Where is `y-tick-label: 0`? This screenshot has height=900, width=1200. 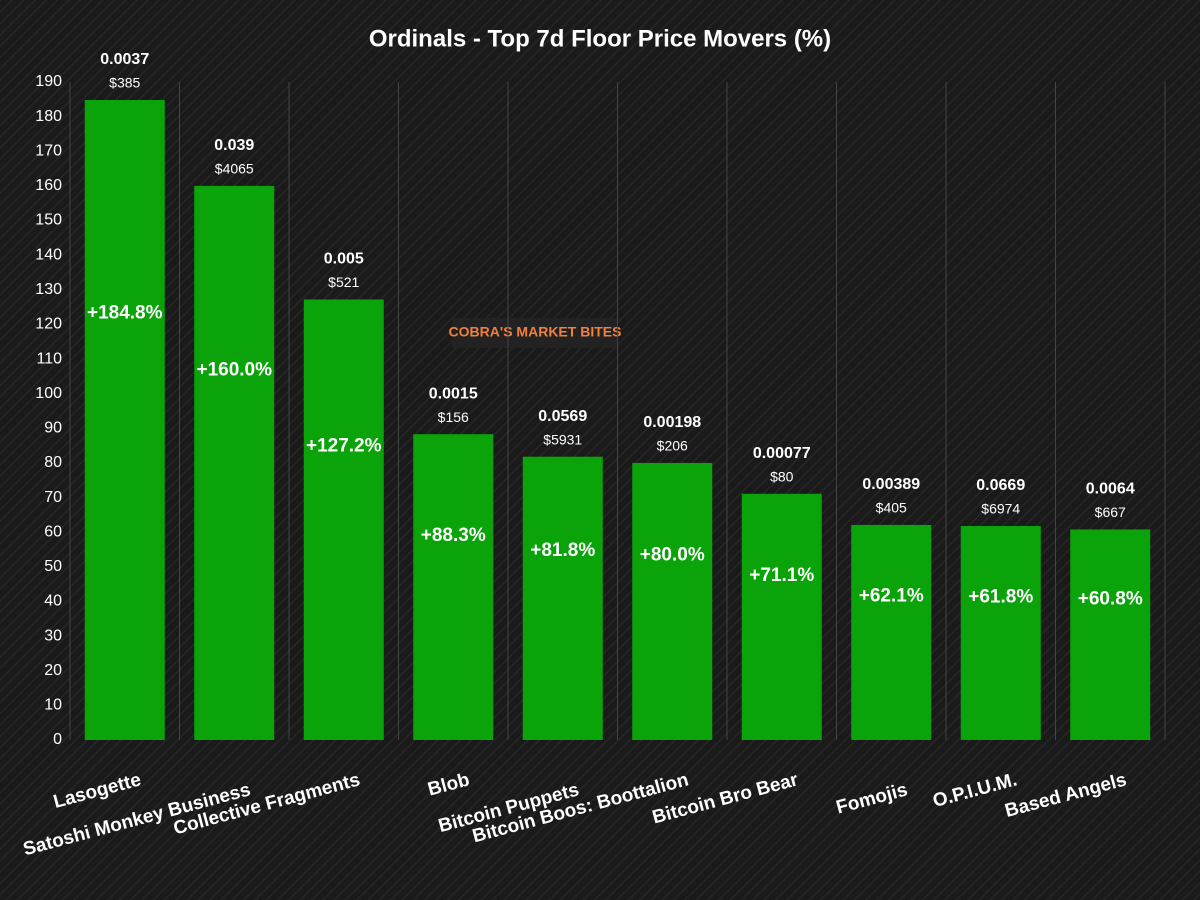
y-tick-label: 0 is located at coordinates (57, 739).